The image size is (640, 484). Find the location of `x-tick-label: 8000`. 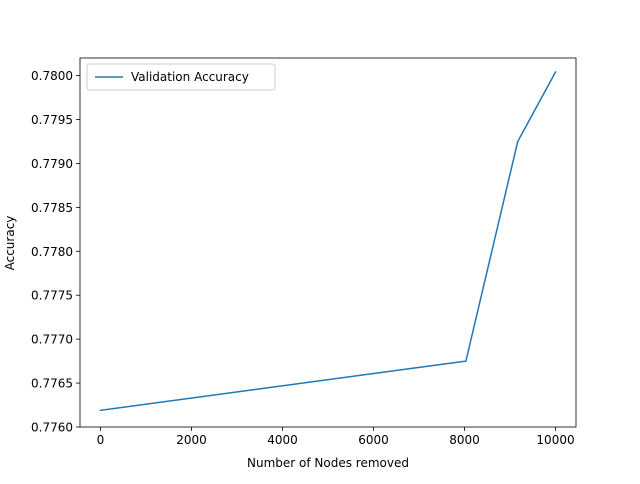

x-tick-label: 8000 is located at coordinates (464, 440).